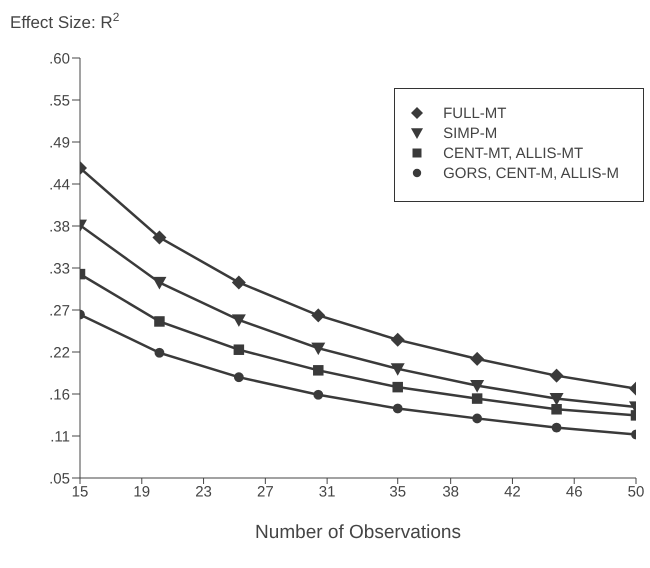  Describe the element at coordinates (80, 492) in the screenshot. I see `x-tick-label: 15` at that location.